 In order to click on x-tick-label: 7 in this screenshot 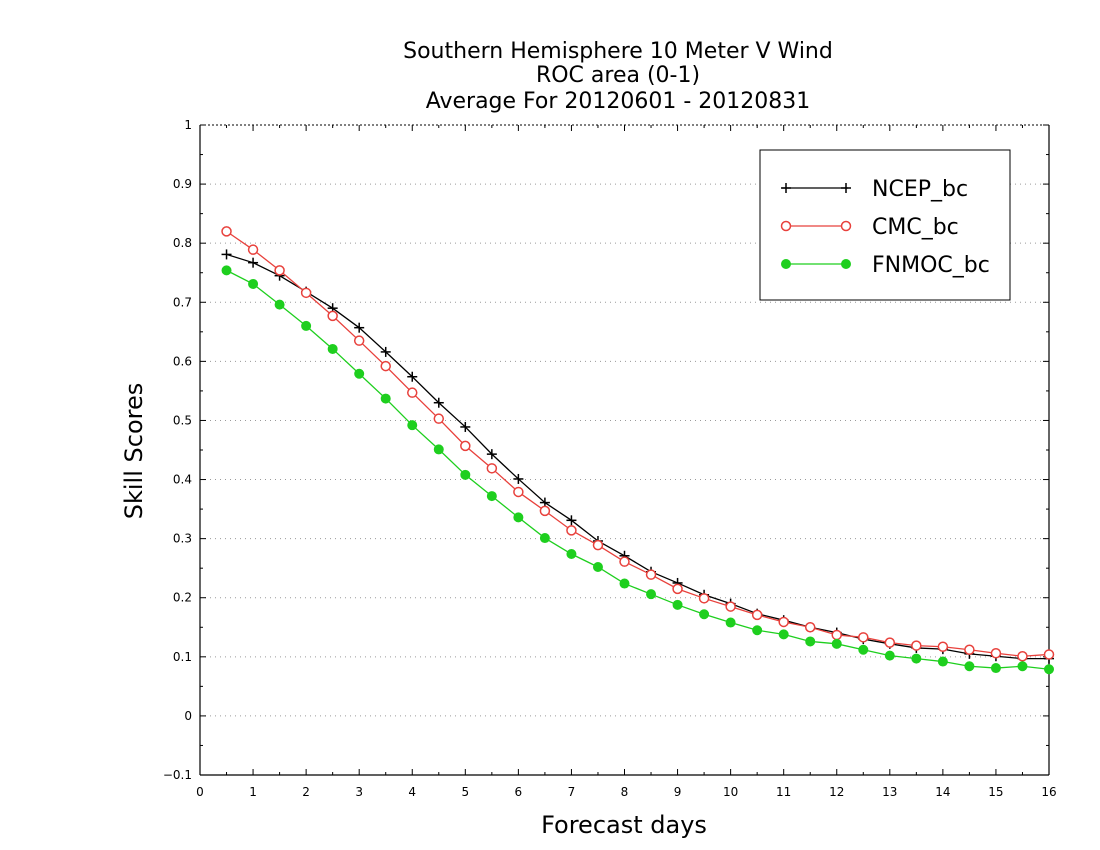, I will do `click(572, 792)`.